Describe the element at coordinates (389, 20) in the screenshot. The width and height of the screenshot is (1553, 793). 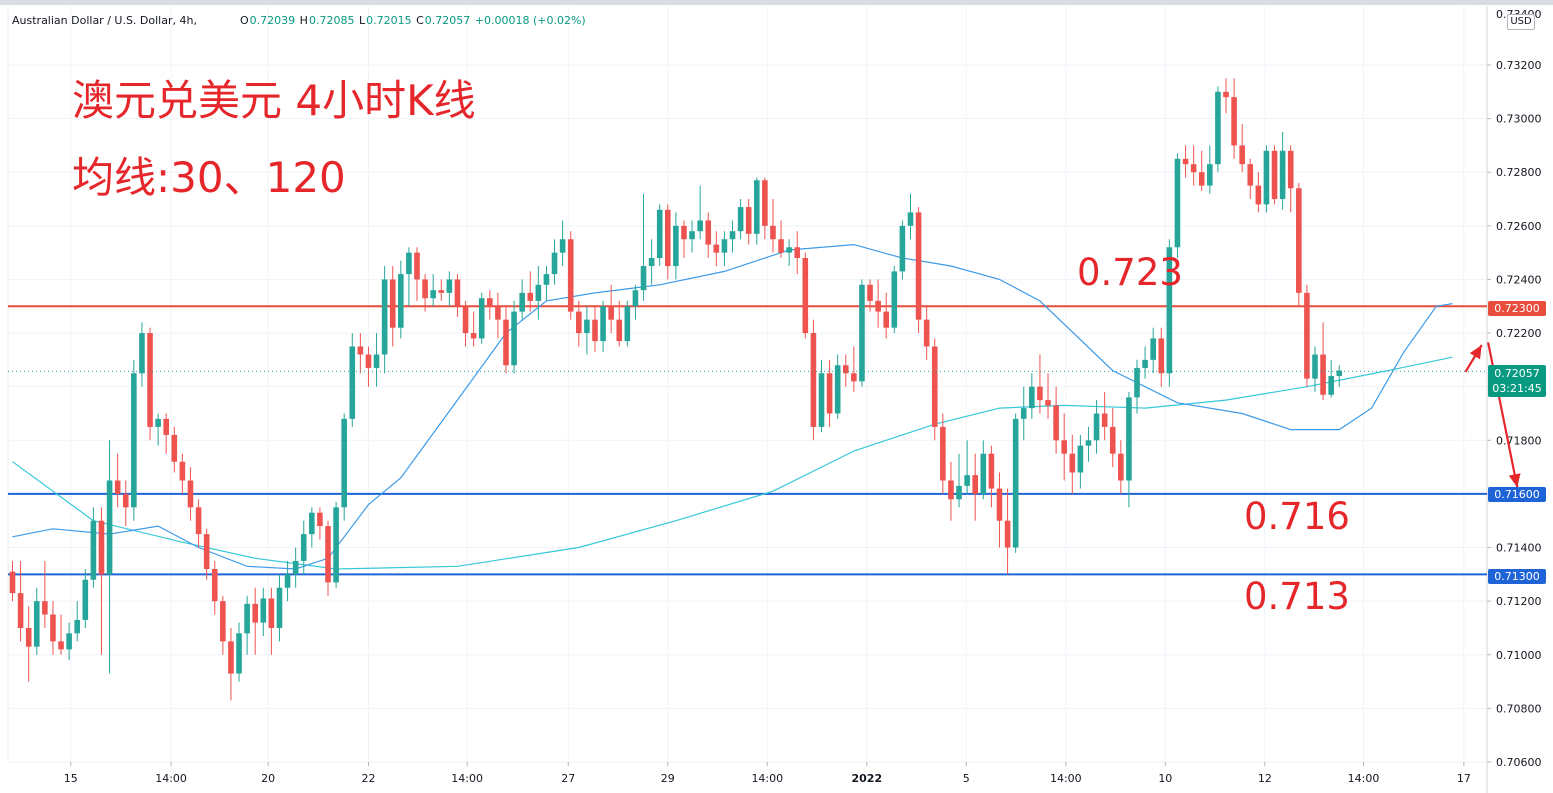
I see `low-value: 0.72015` at that location.